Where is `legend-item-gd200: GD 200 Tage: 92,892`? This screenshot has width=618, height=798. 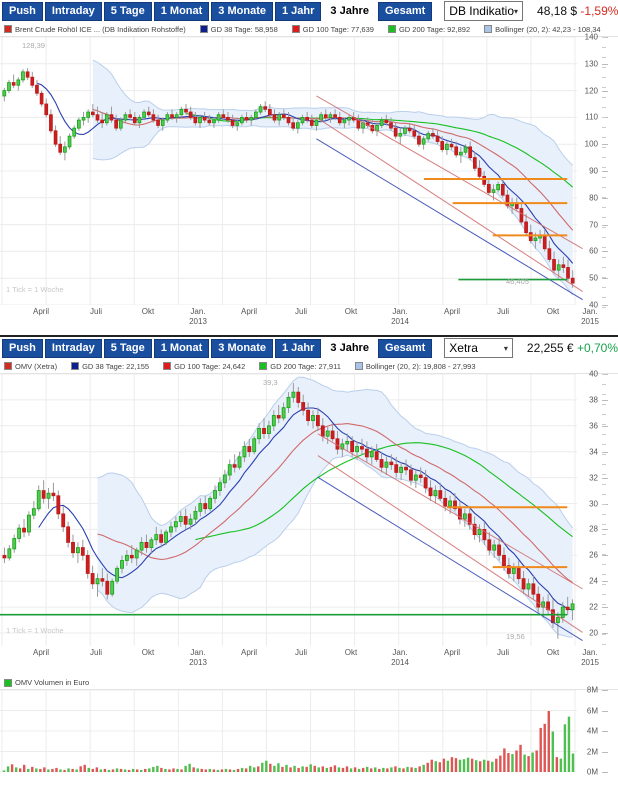
legend-item-gd200: GD 200 Tage: 92,892 is located at coordinates (428, 29).